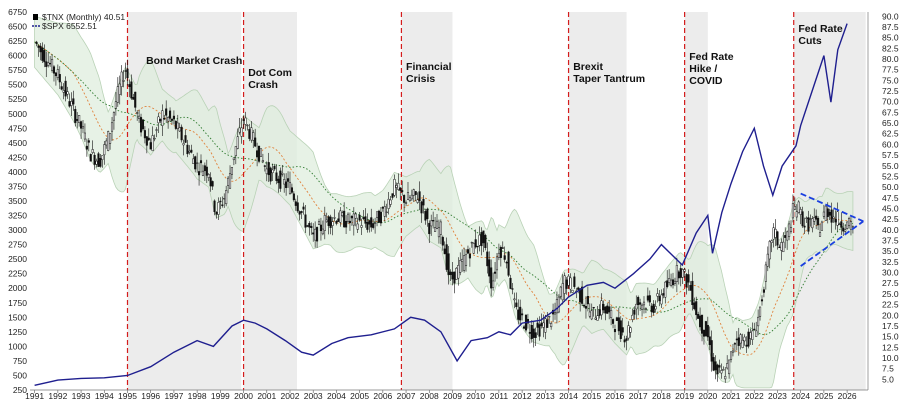  Describe the element at coordinates (615, 396) in the screenshot. I see `x-tick-label-25: 2016` at that location.